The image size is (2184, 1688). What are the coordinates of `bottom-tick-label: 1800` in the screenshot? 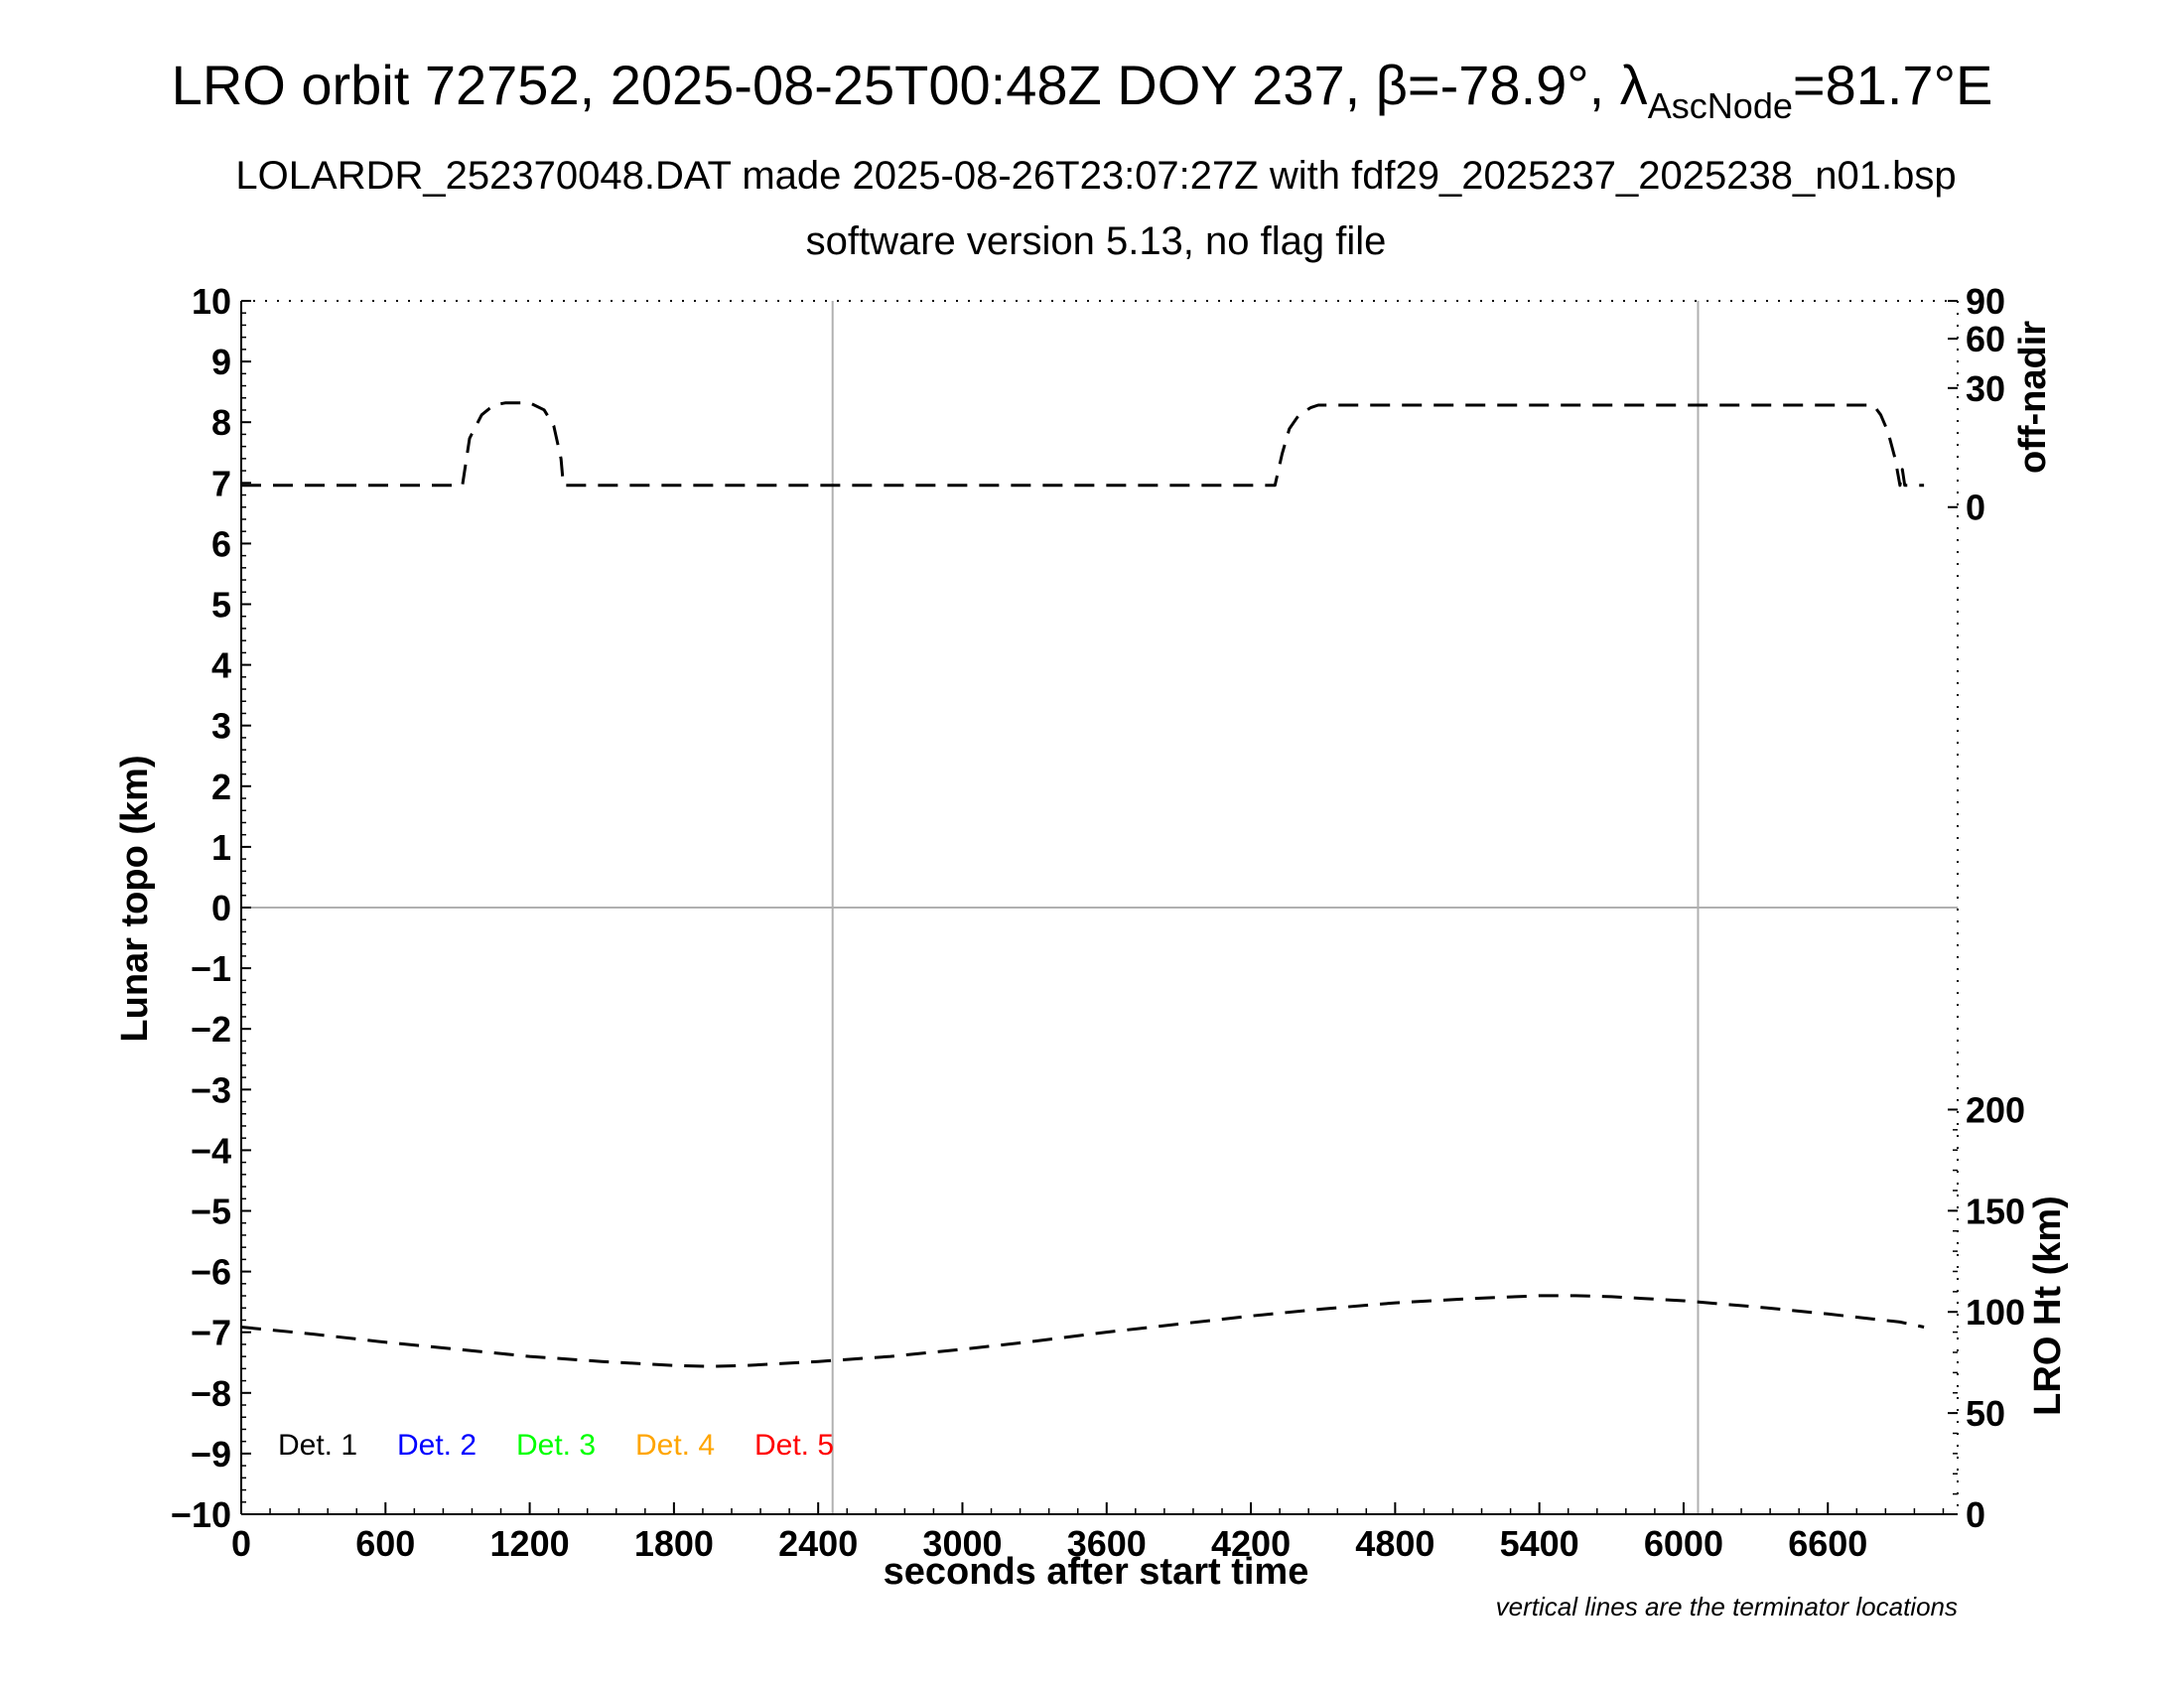 It's located at (674, 1543).